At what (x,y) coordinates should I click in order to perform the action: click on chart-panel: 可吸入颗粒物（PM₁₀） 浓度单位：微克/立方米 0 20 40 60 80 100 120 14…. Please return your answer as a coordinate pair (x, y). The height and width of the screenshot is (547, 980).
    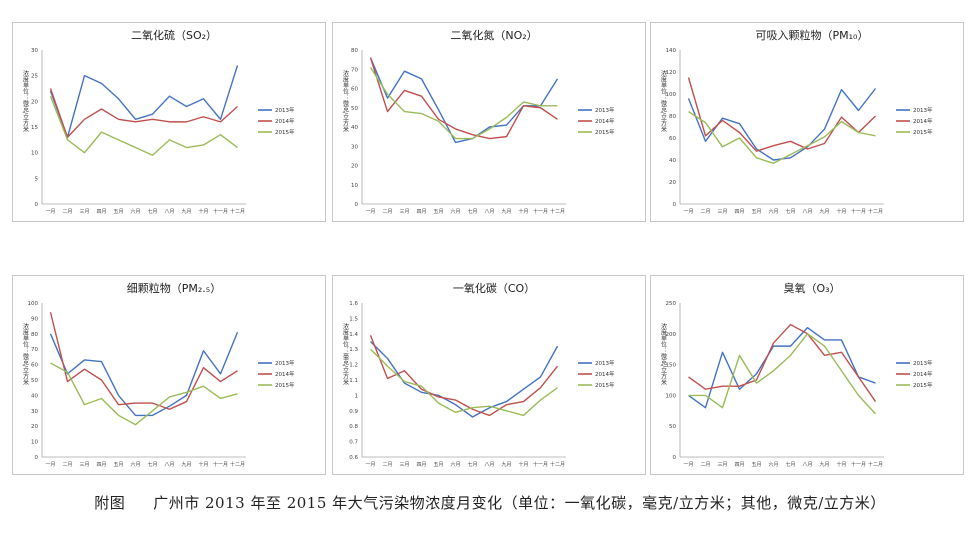
    Looking at the image, I should click on (807, 122).